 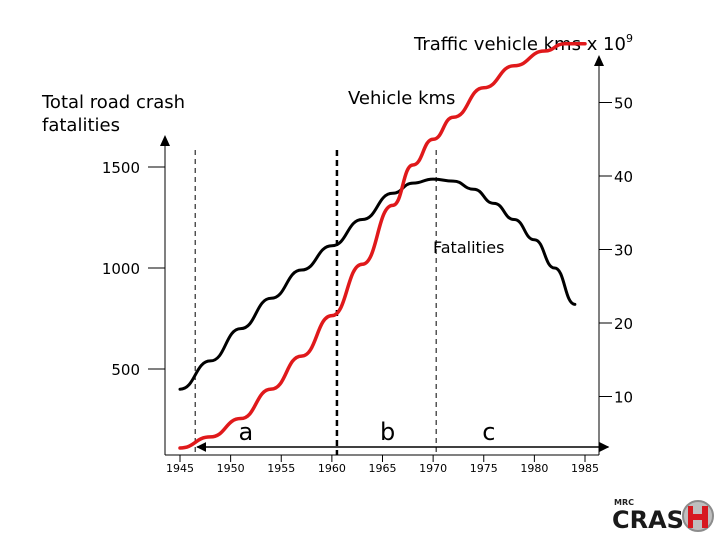 I want to click on right-tick-label: 30, so click(x=623, y=251).